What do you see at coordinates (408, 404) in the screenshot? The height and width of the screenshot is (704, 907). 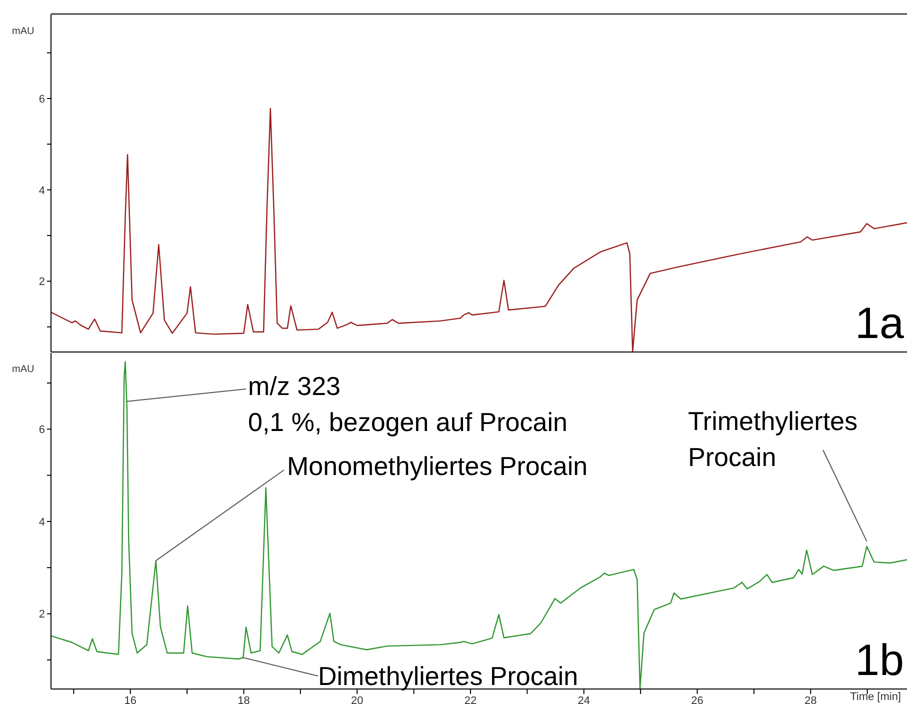 I see `annotation: m/z 323 0,1 %, bezogen auf Procain` at bounding box center [408, 404].